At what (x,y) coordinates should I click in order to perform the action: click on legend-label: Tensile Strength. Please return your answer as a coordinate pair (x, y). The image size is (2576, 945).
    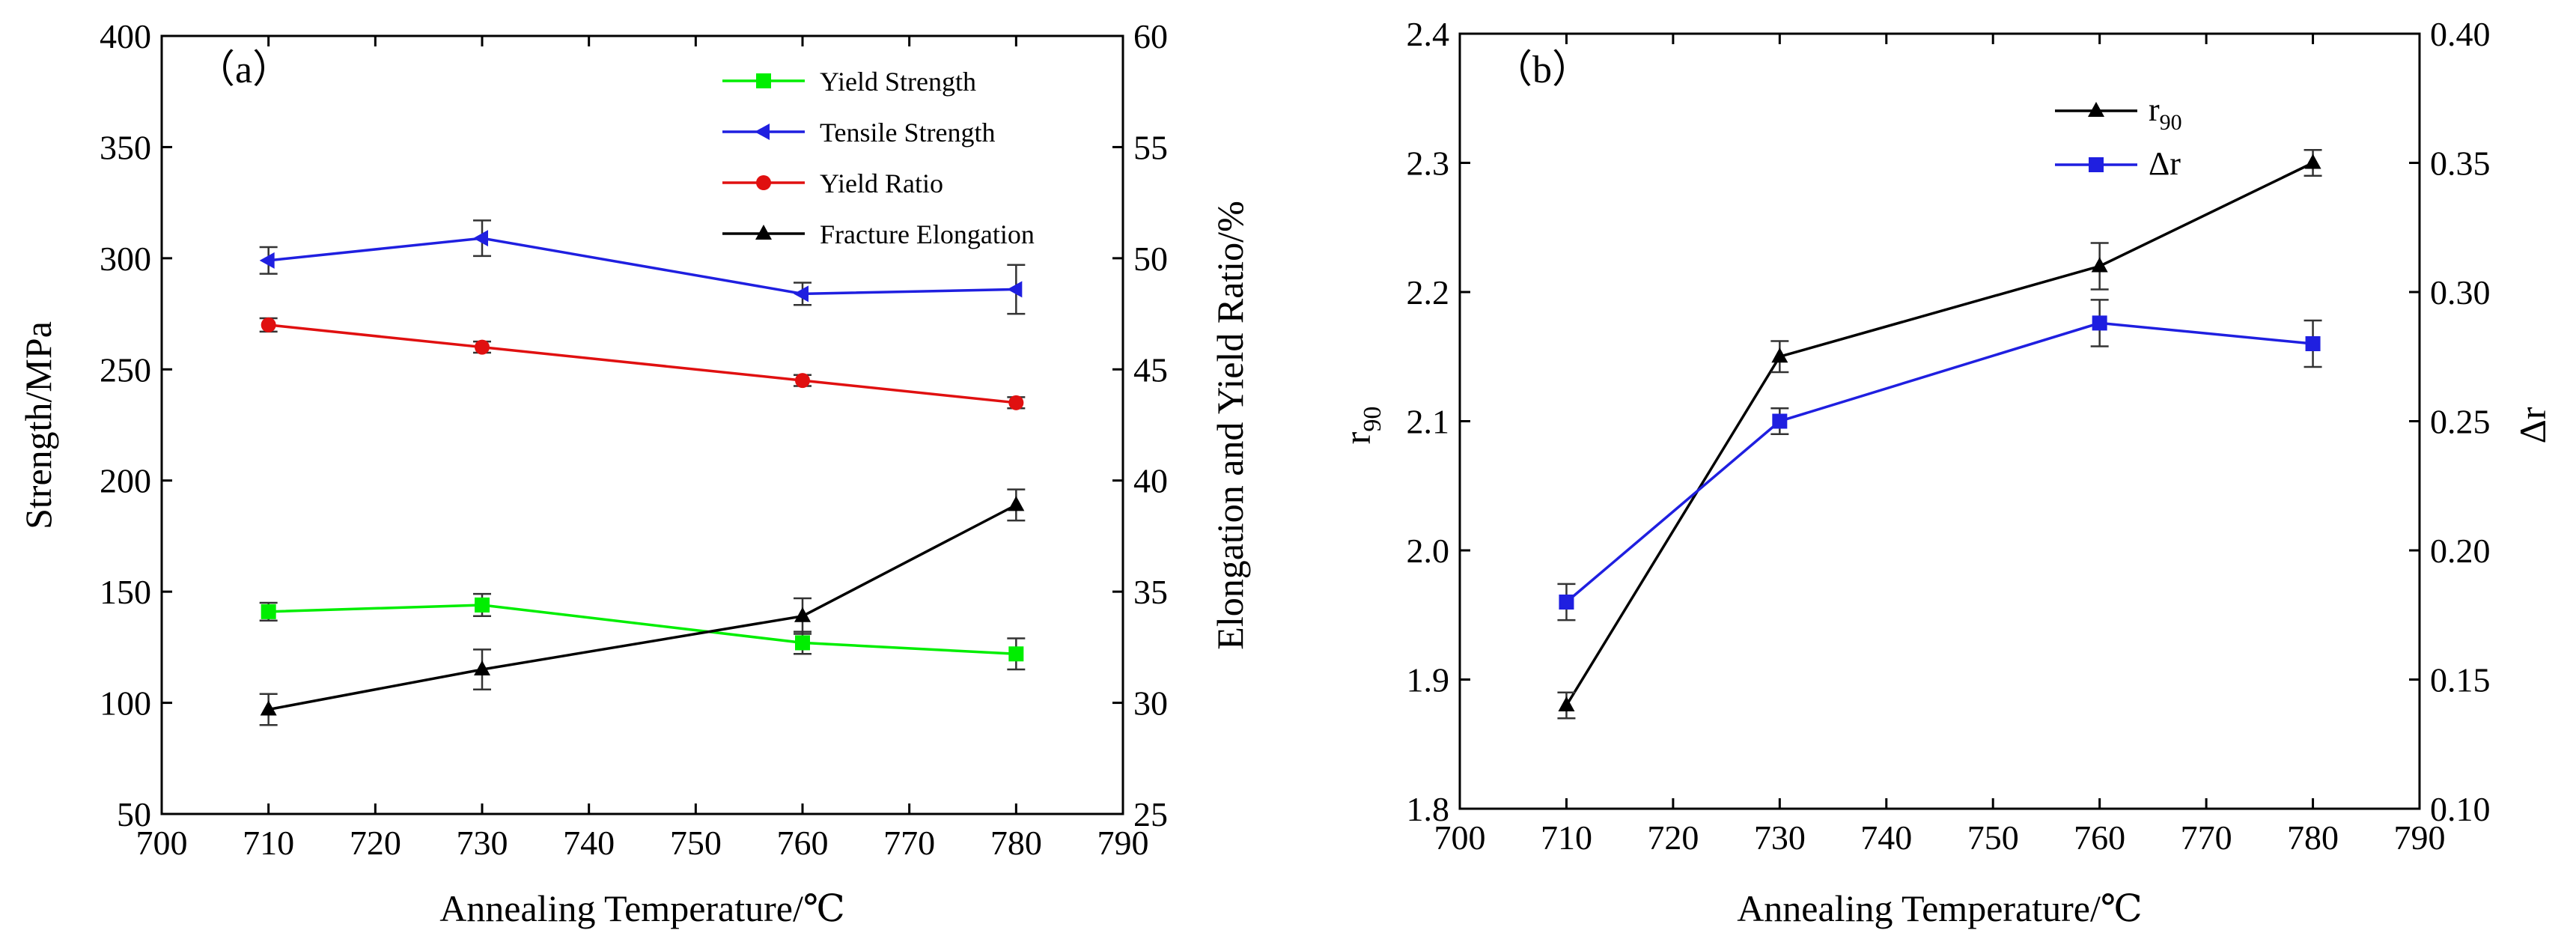
    Looking at the image, I should click on (907, 133).